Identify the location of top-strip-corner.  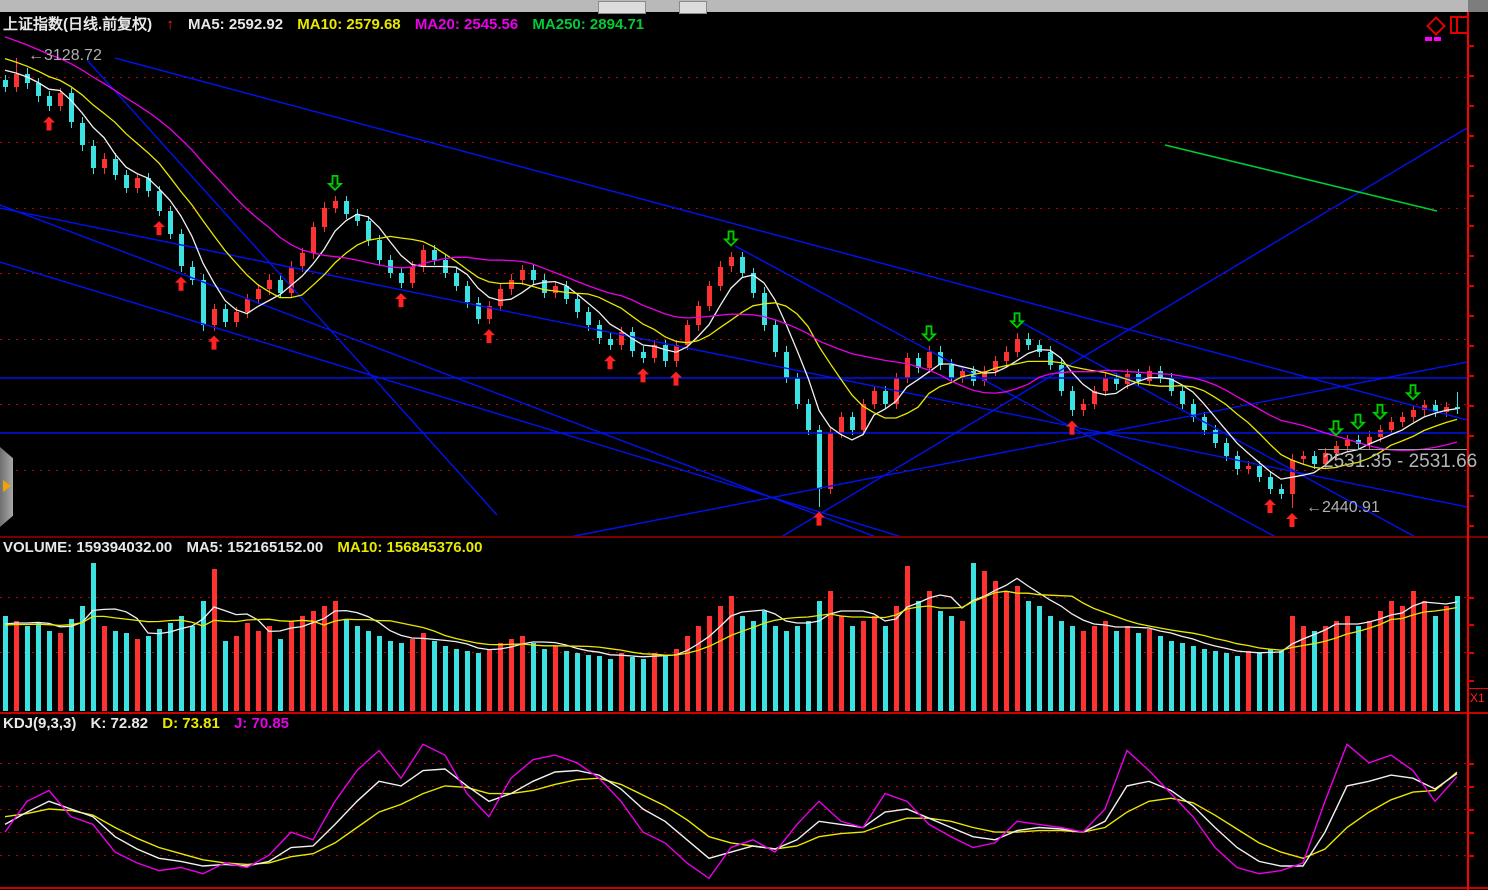
(1478, 6).